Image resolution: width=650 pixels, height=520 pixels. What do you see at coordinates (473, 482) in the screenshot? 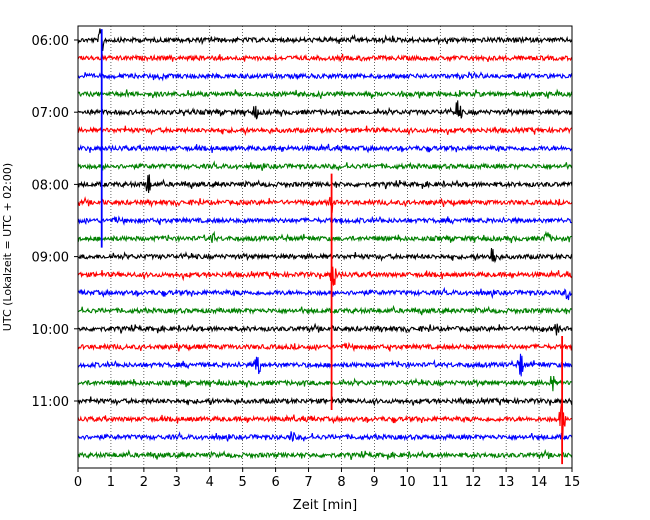
I see `x-tick-label: 12` at bounding box center [473, 482].